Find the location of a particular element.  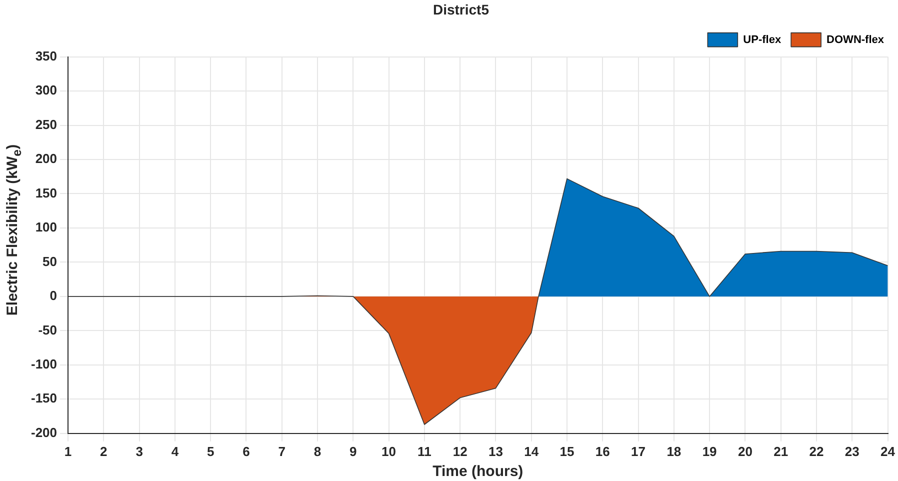

x-tick-label: 15 is located at coordinates (567, 451).